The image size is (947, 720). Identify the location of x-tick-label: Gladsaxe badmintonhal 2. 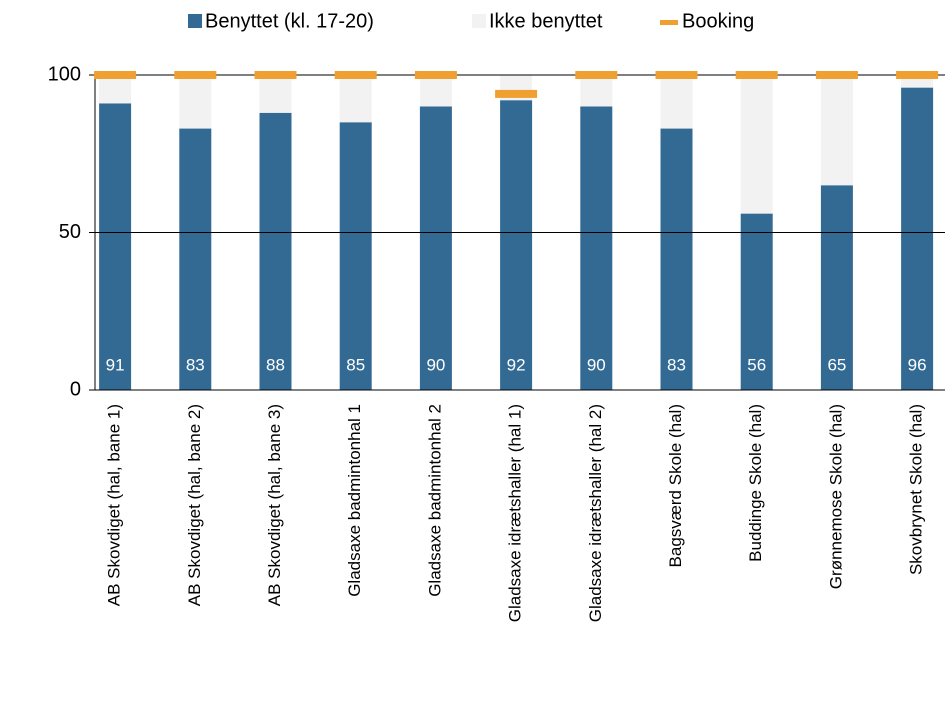
(434, 500).